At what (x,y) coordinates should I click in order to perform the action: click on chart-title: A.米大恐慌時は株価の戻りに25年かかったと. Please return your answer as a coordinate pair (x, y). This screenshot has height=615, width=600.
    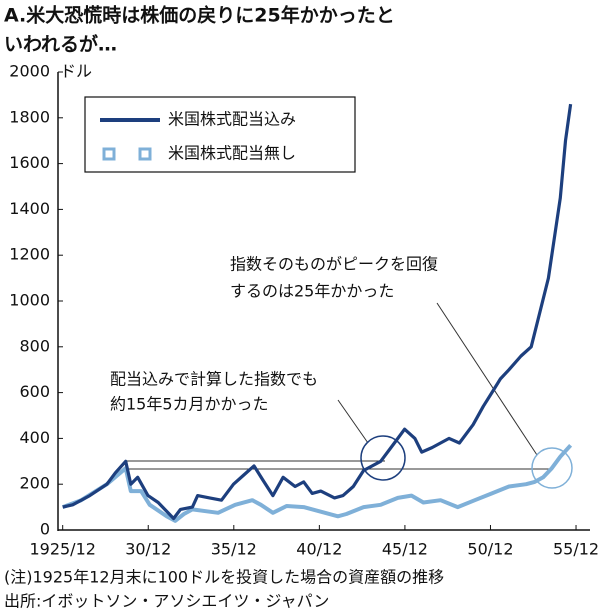
    Looking at the image, I should click on (199, 15).